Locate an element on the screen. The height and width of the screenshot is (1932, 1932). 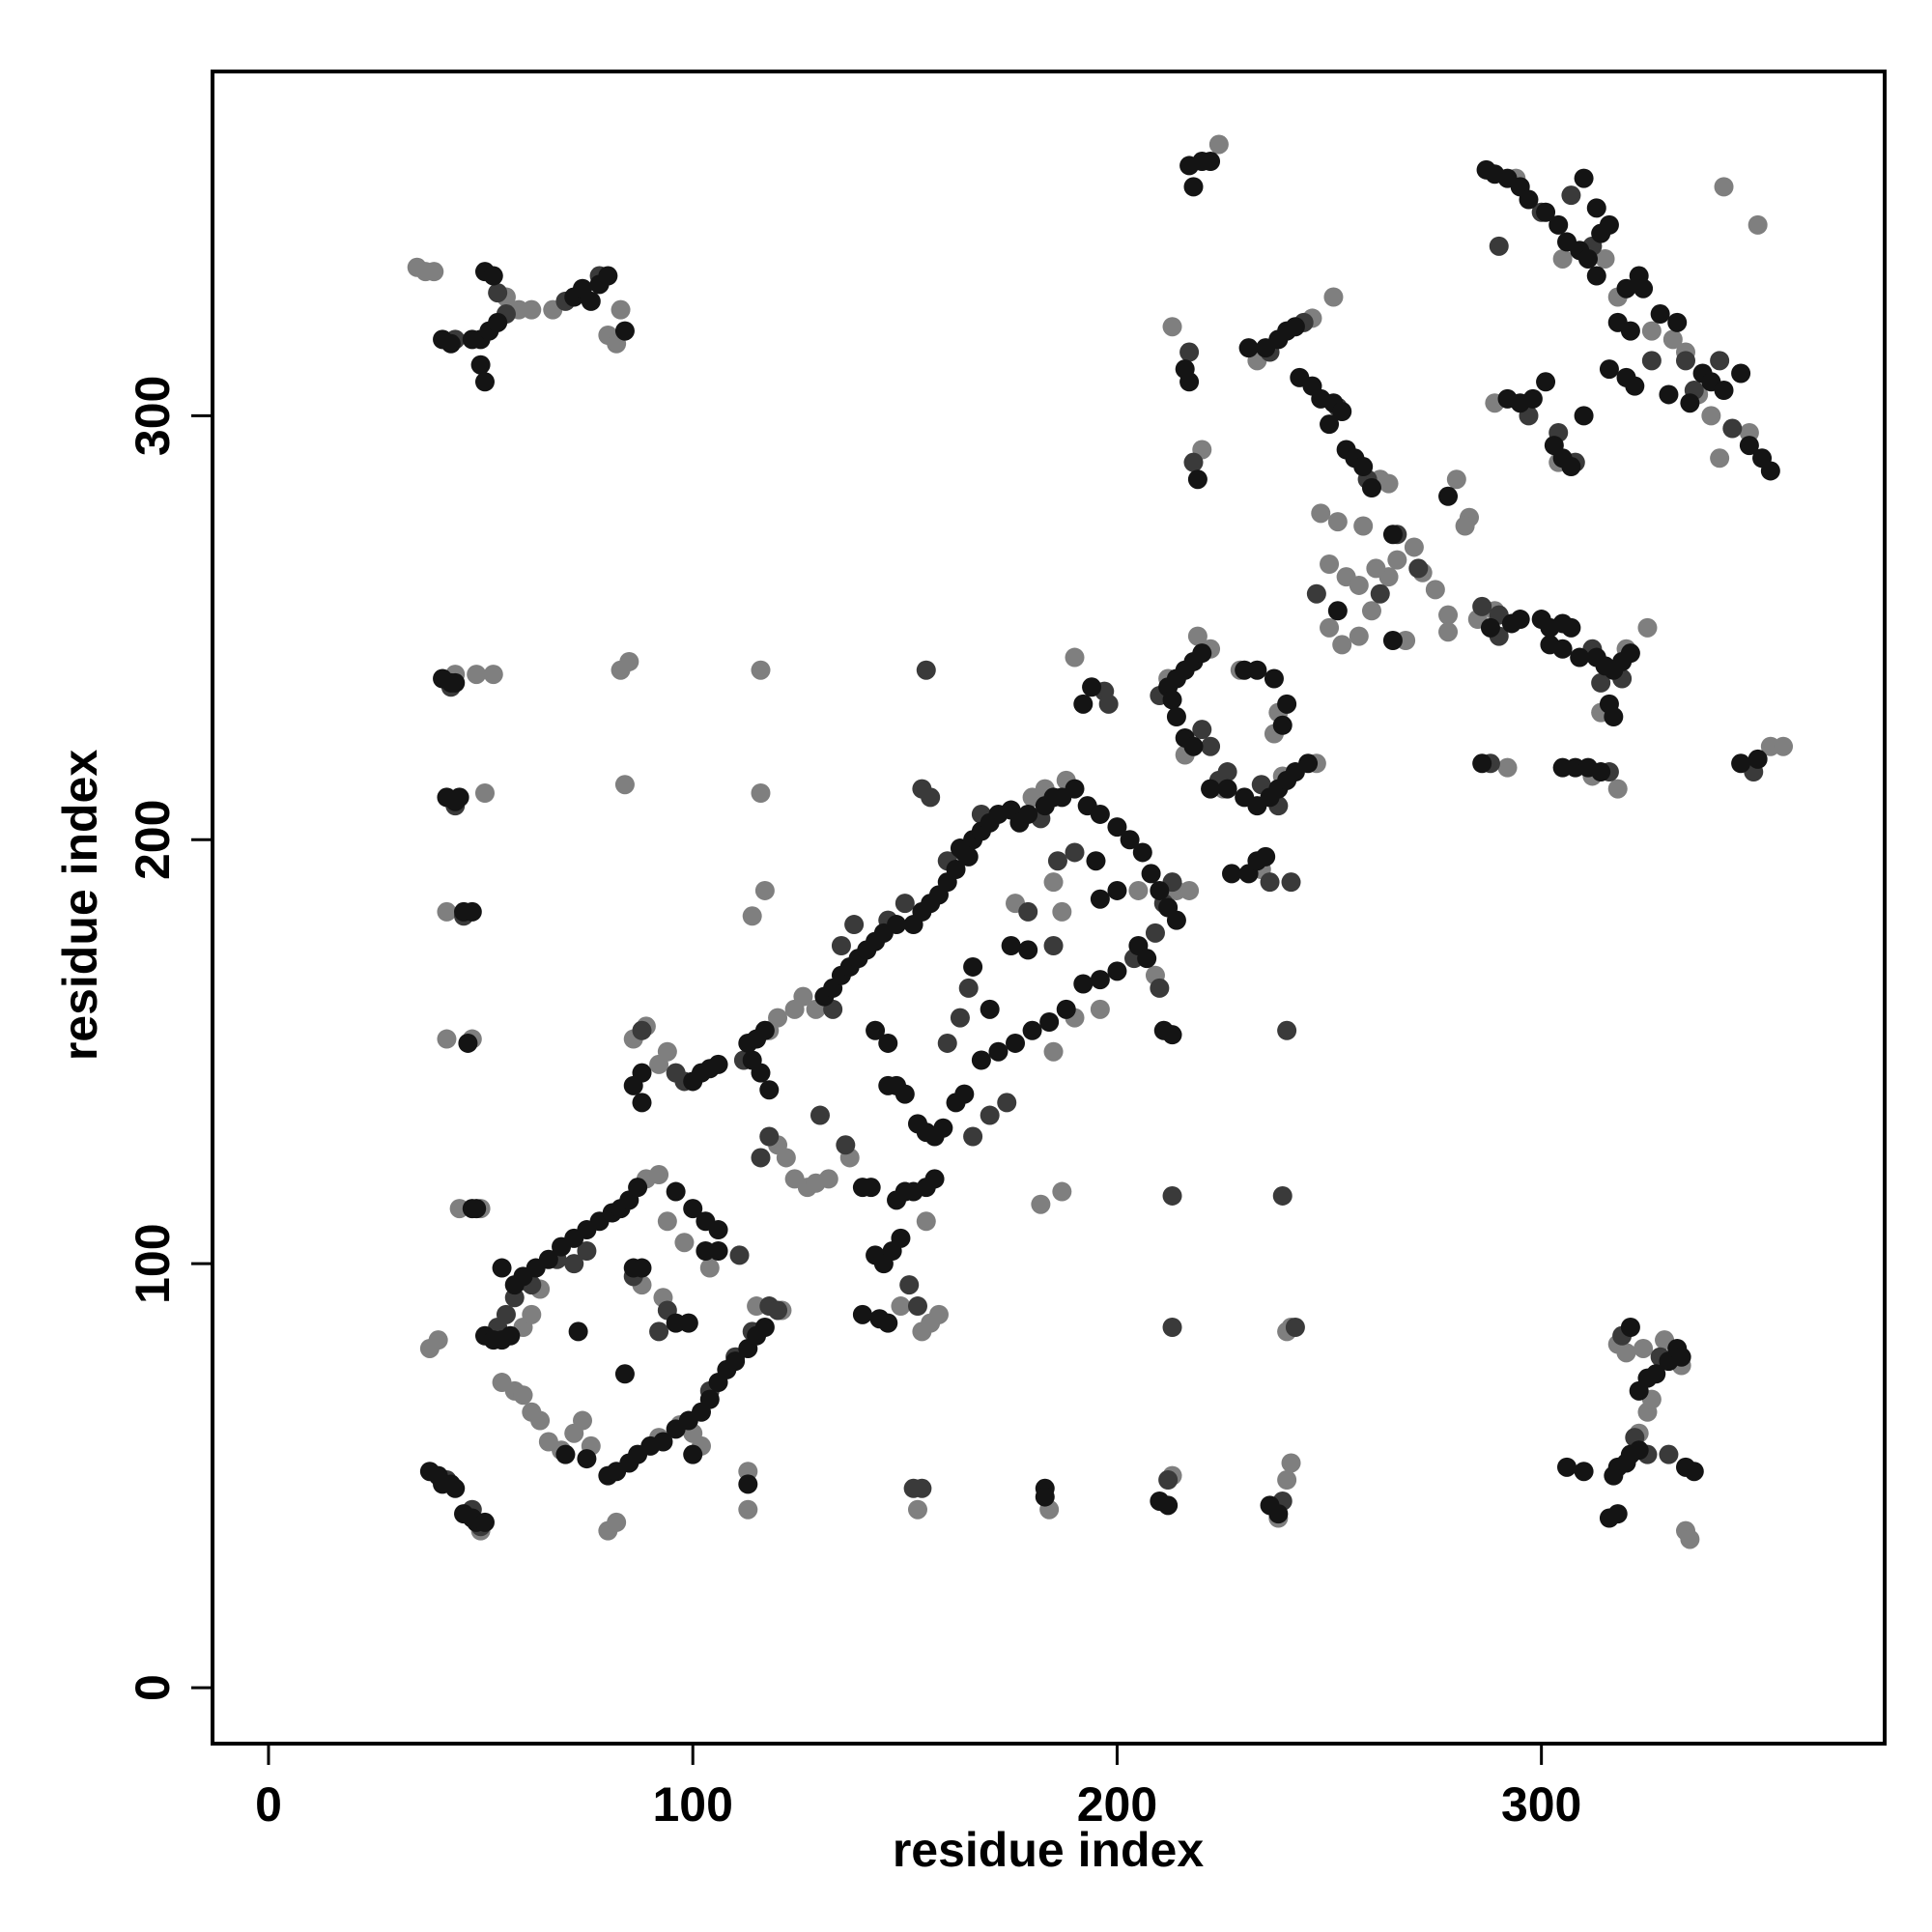
x-axis-title: residue index is located at coordinates (1049, 1850).